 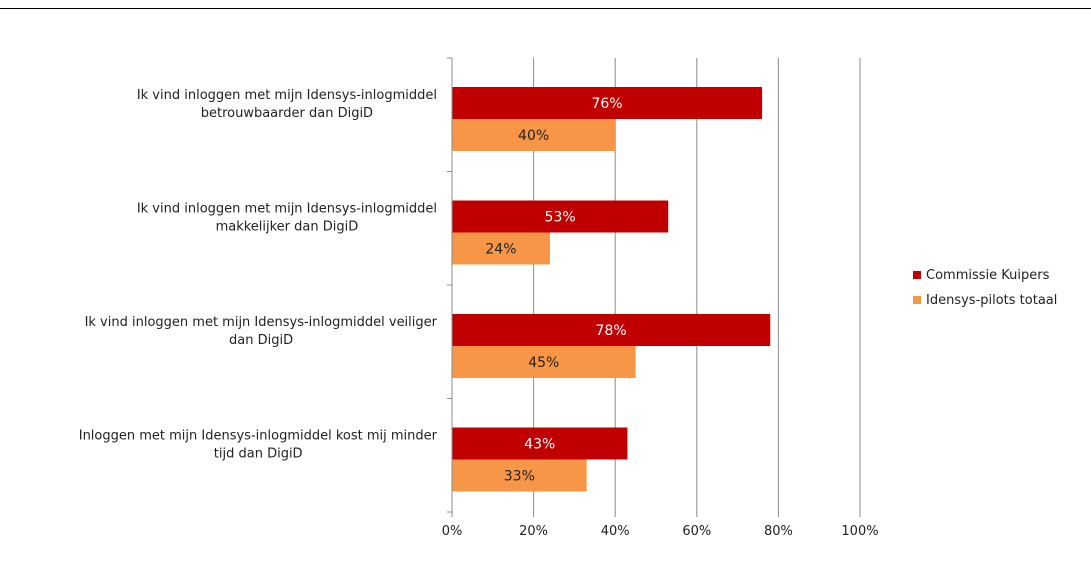 I want to click on x-tick-label: 60%, so click(x=696, y=531).